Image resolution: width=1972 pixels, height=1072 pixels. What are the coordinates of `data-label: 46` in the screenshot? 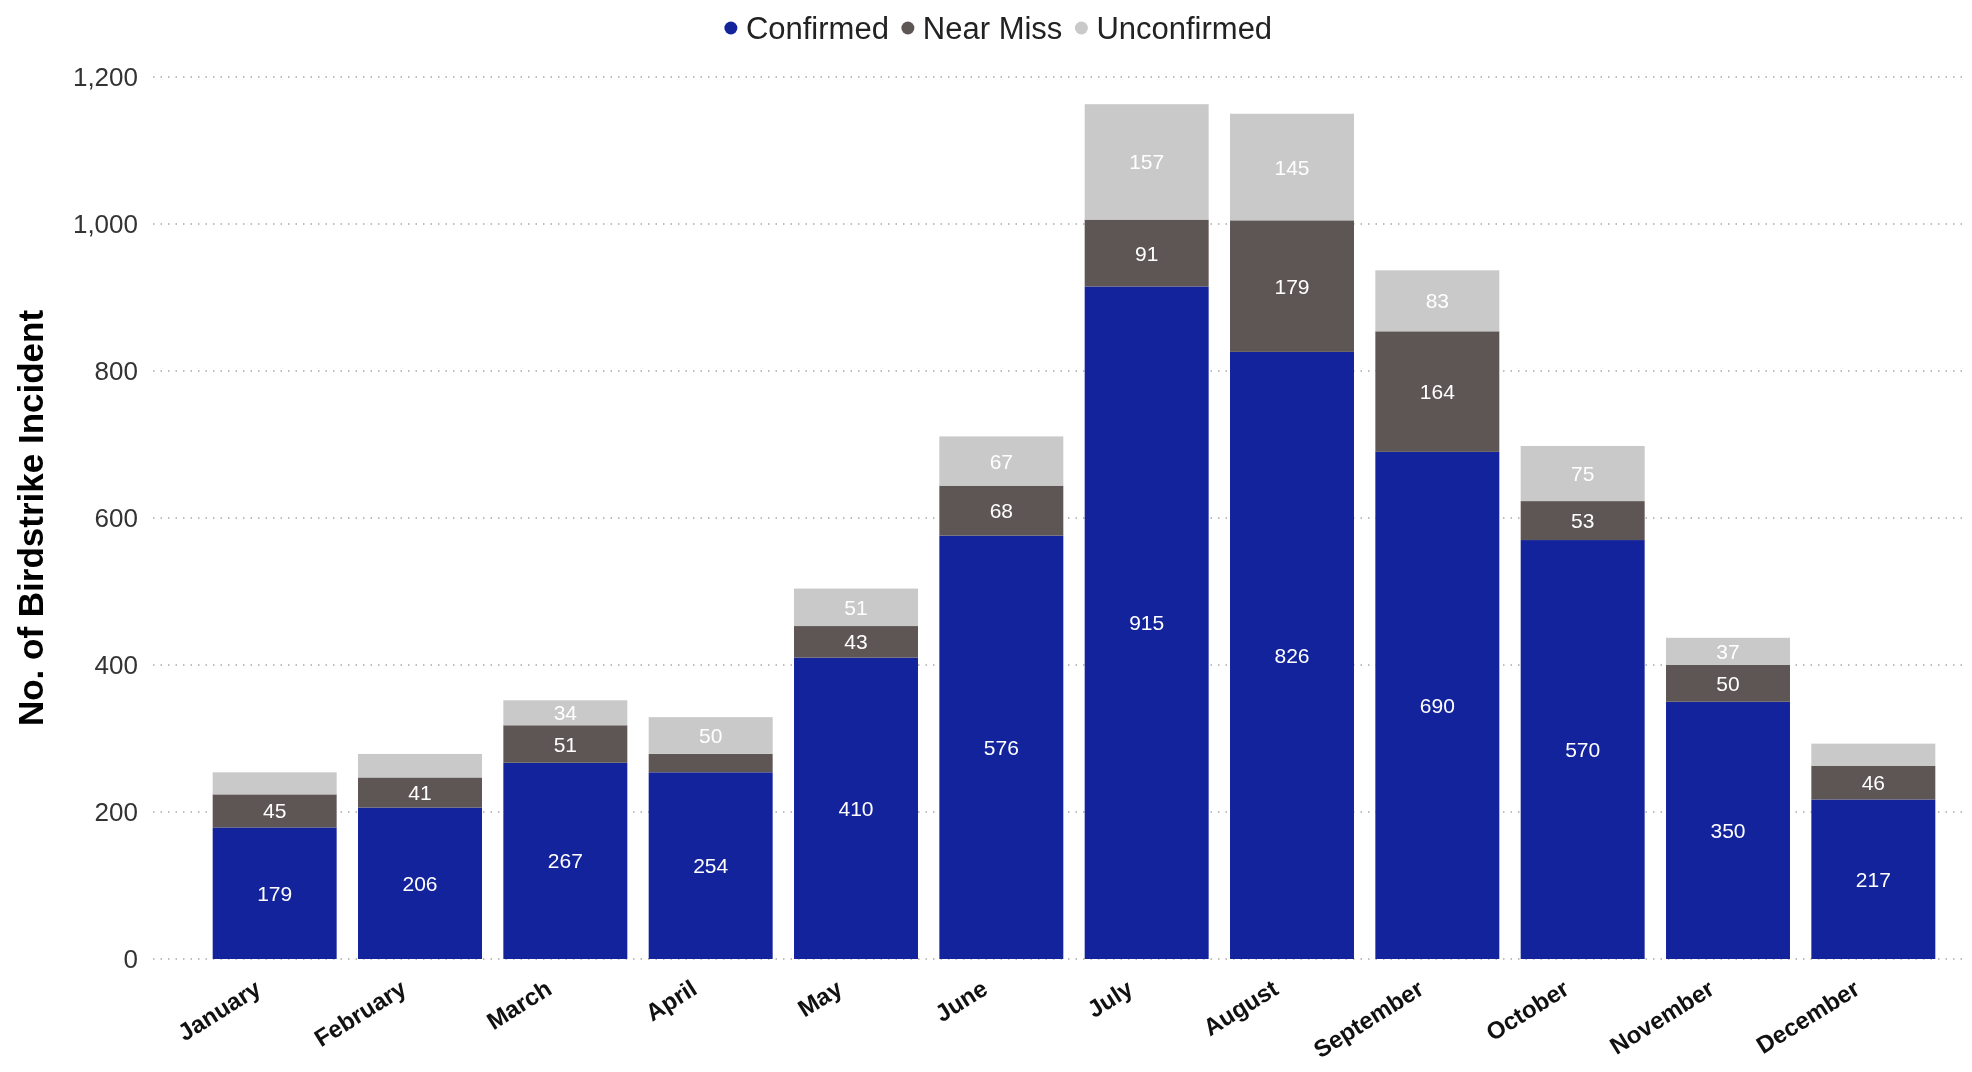 It's located at (1873, 783).